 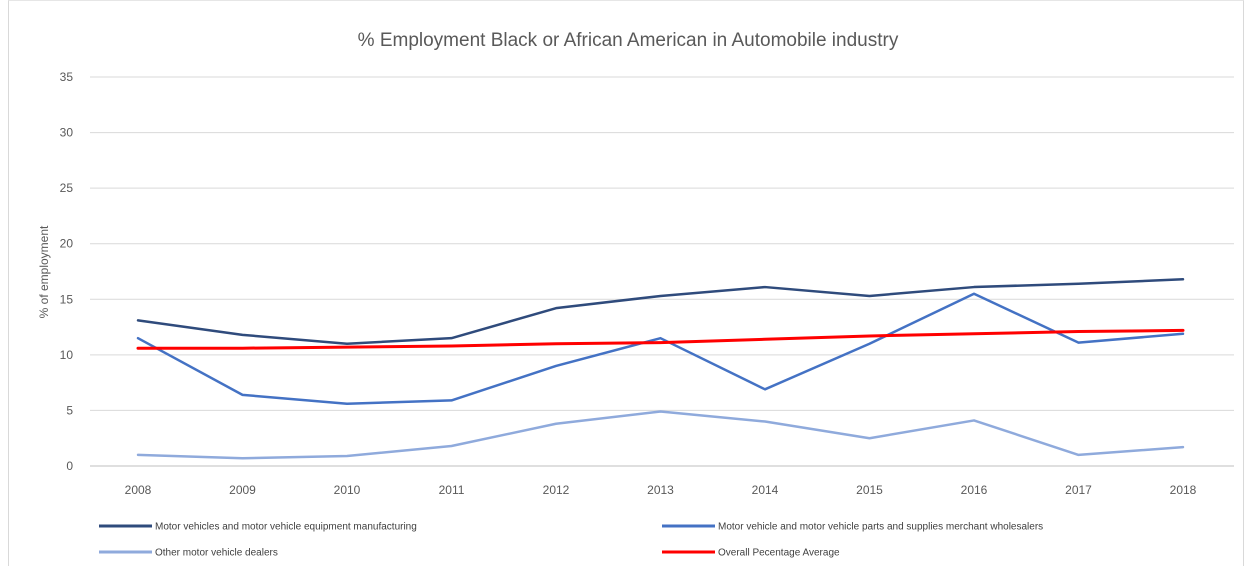 What do you see at coordinates (67, 271) in the screenshot?
I see `y-axis-ticks: 0 5 10 15 20 25 30 35` at bounding box center [67, 271].